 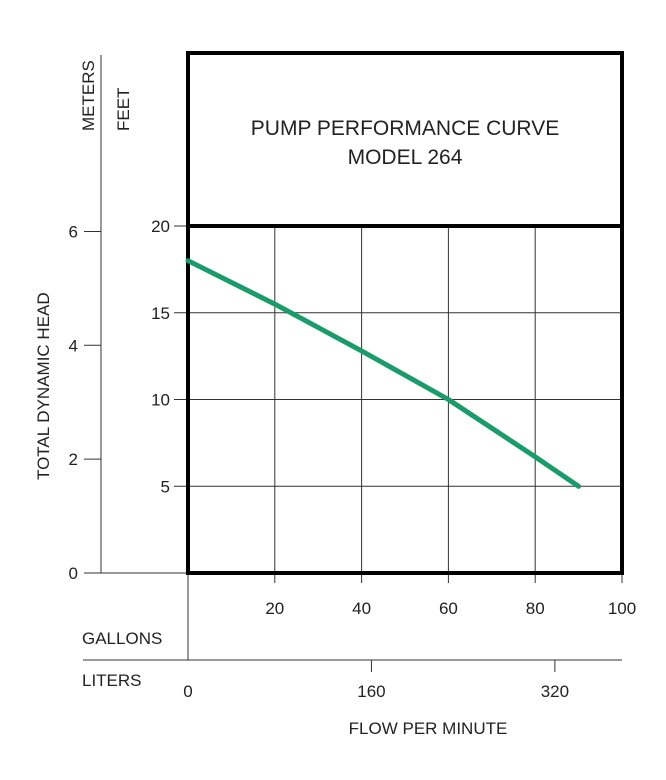 I want to click on meters-unit-label: METERS, so click(x=88, y=95).